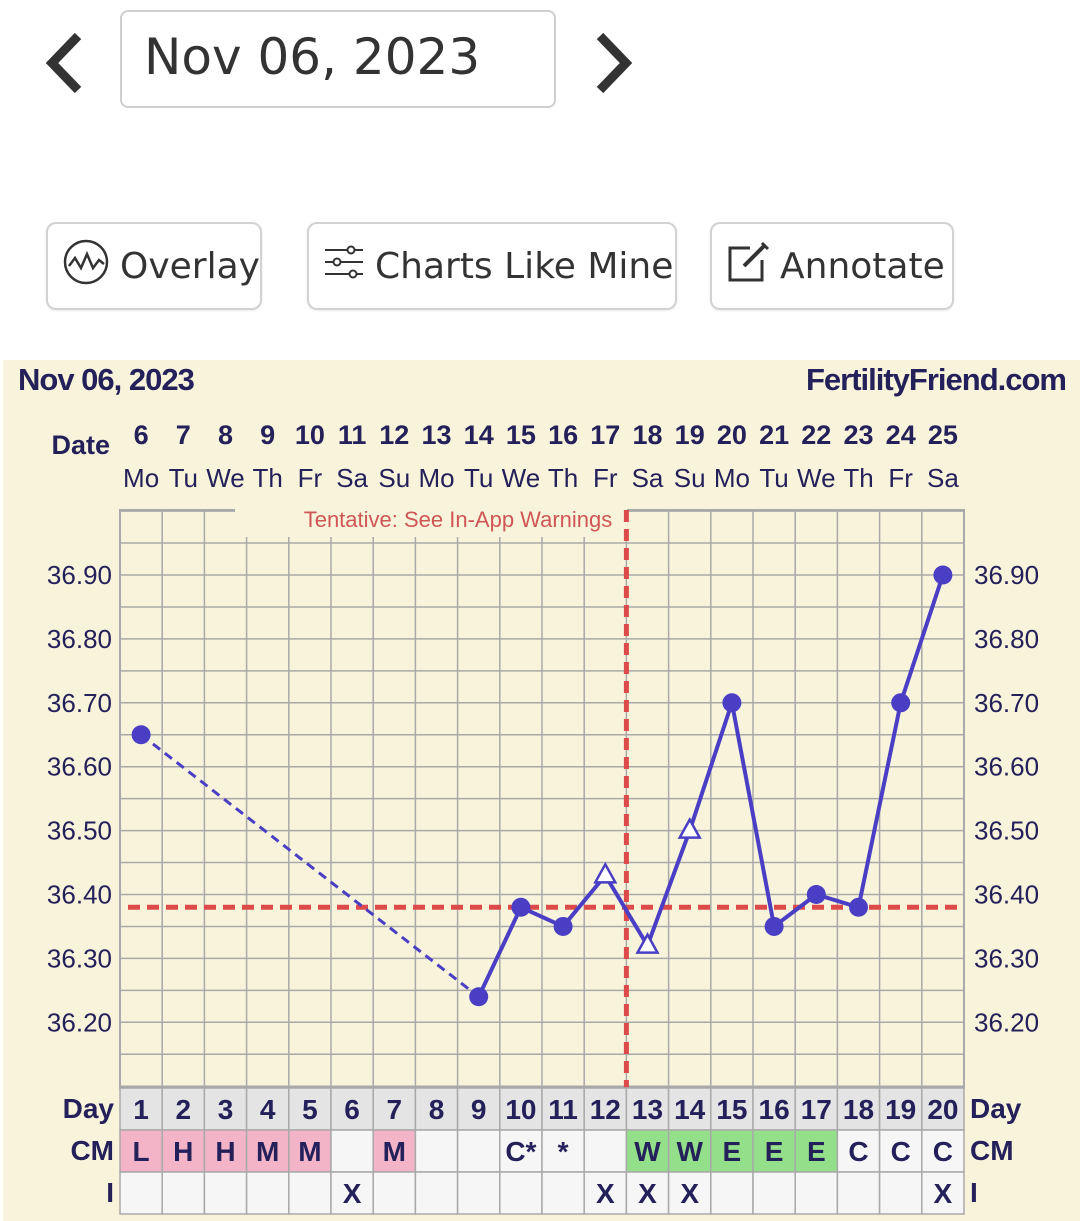  What do you see at coordinates (436, 435) in the screenshot?
I see `date-number-label: 13` at bounding box center [436, 435].